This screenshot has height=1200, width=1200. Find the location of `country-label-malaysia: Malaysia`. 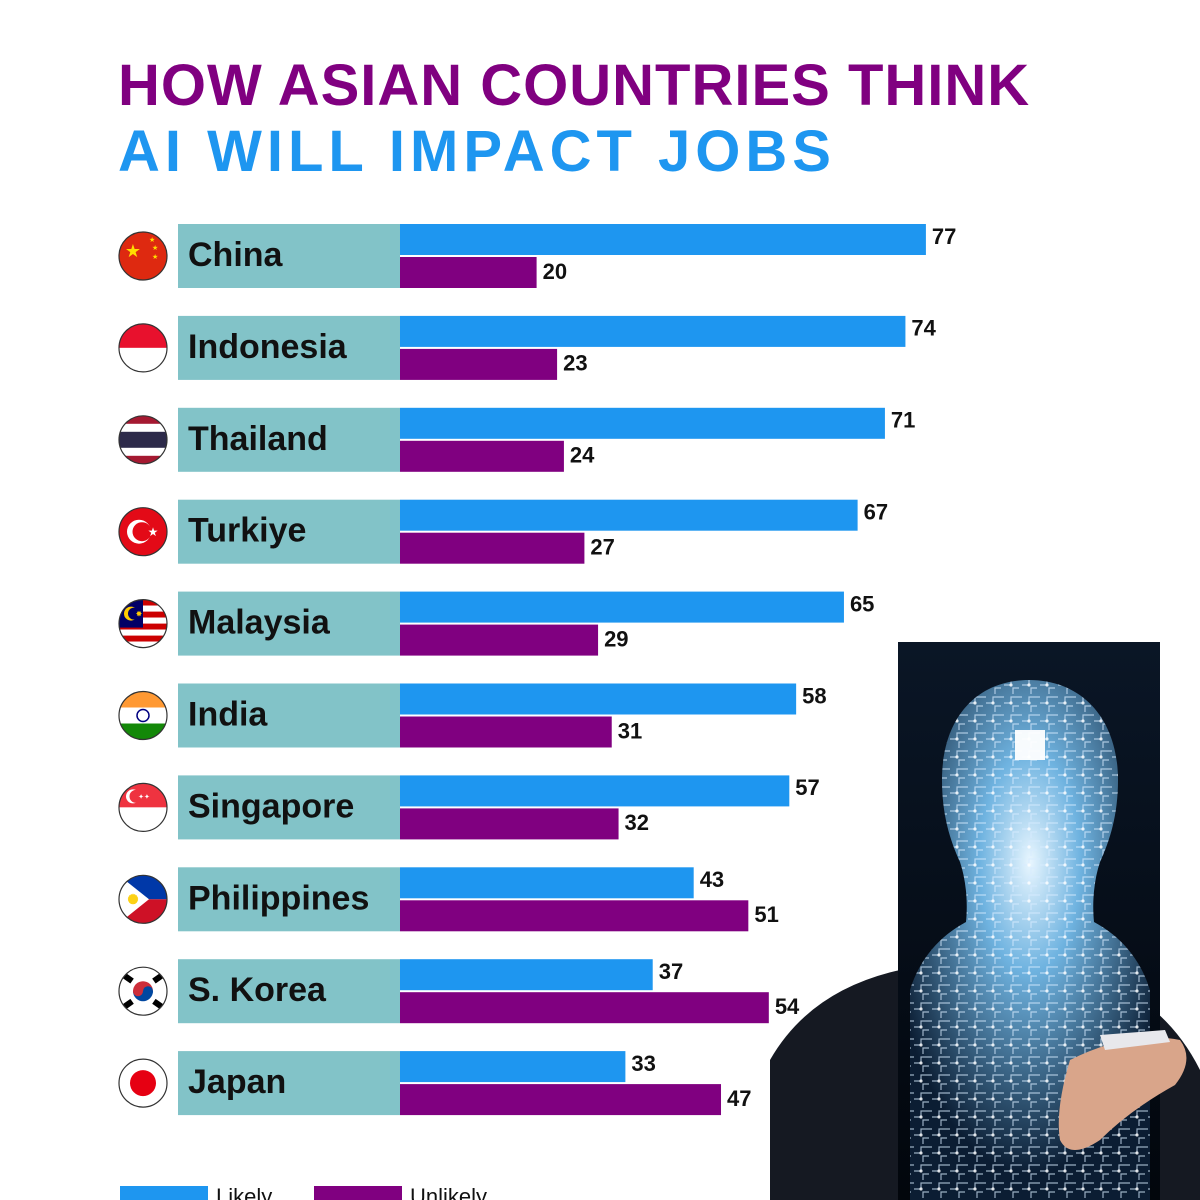

country-label-malaysia: Malaysia is located at coordinates (259, 623).